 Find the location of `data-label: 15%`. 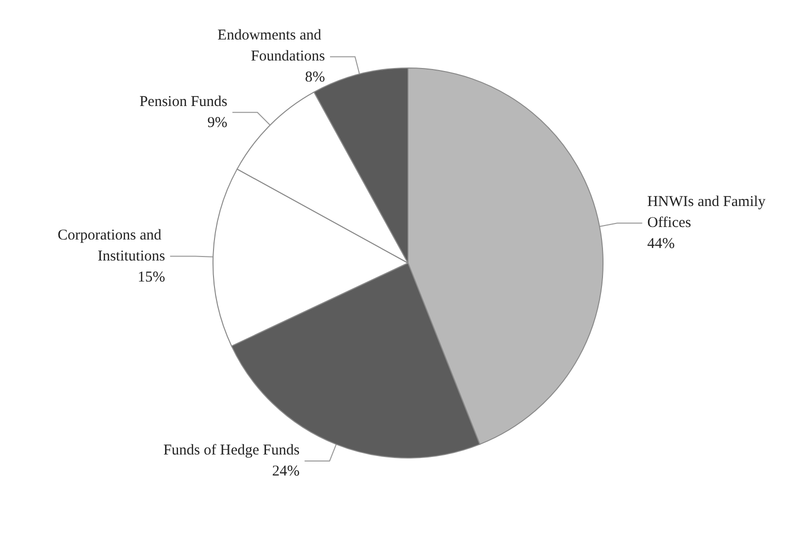

data-label: 15% is located at coordinates (152, 277).